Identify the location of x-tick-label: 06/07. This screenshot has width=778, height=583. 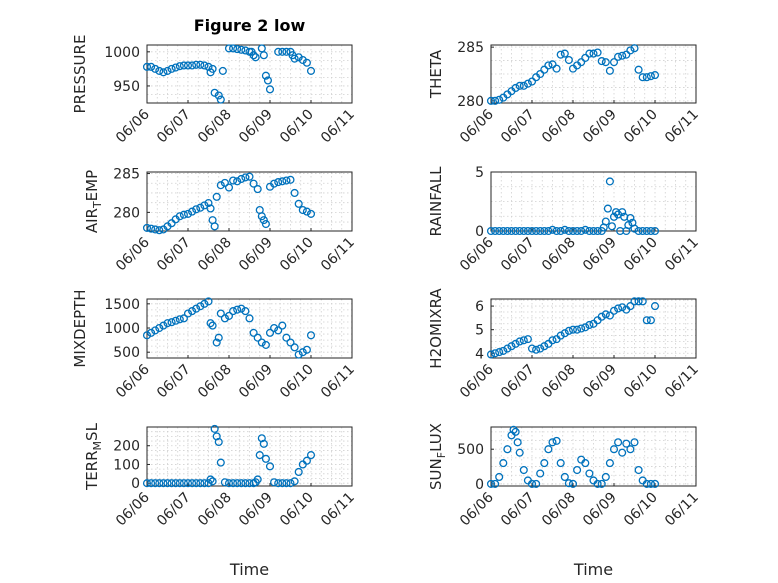
(174, 255).